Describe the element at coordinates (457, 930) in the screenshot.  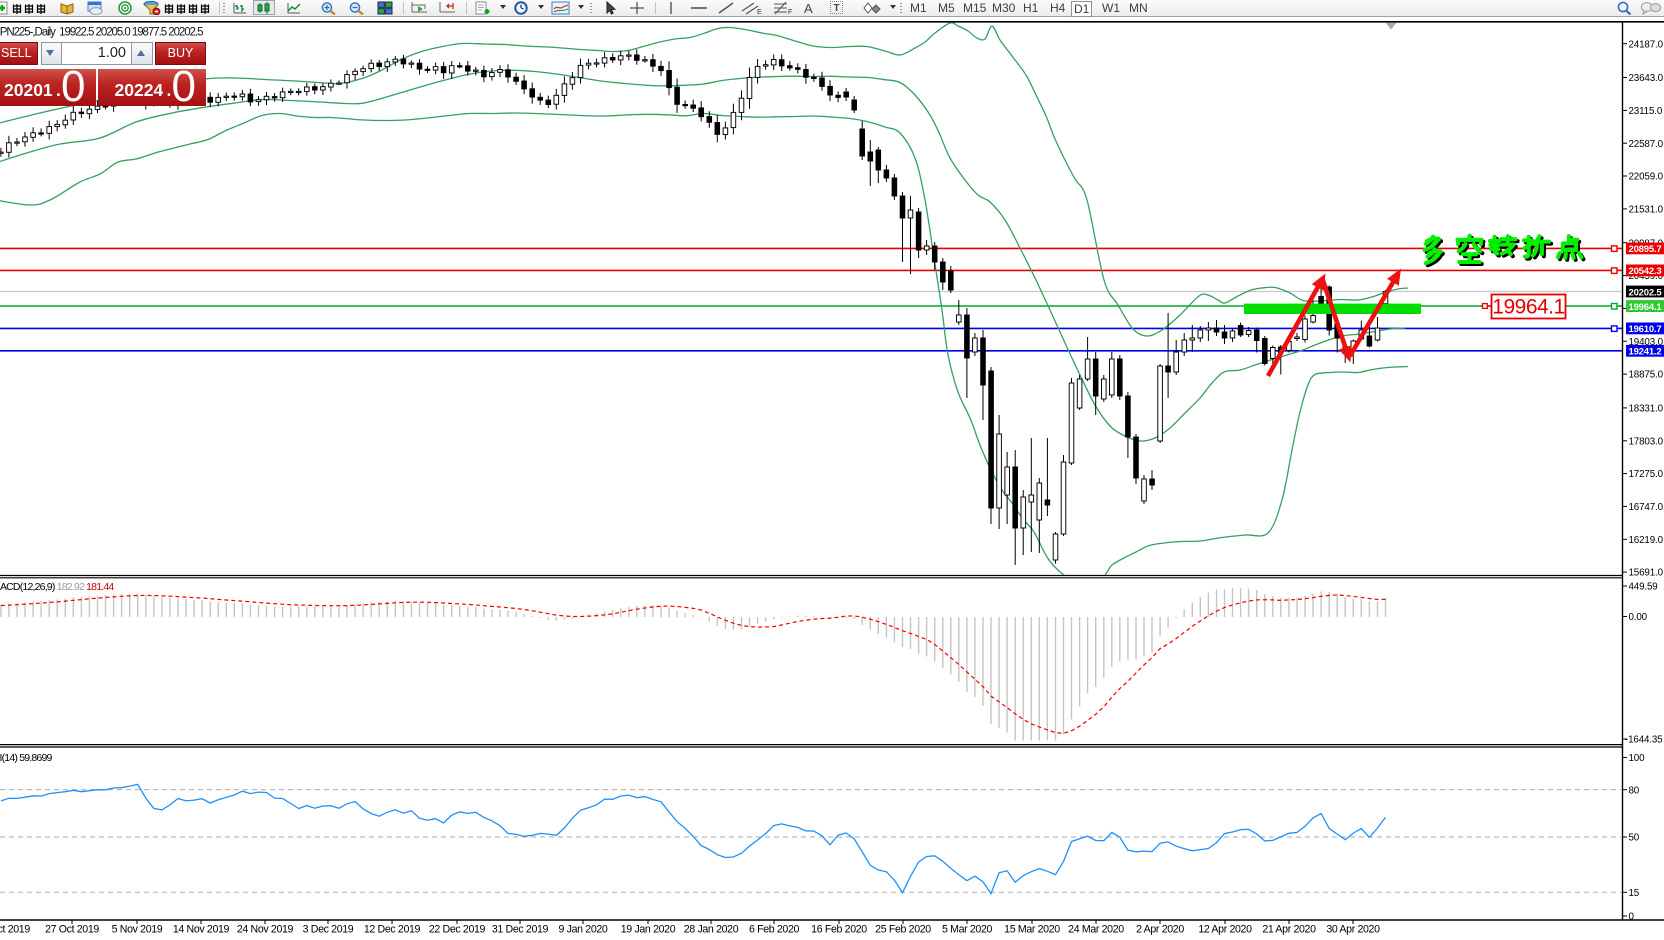
I see `svg-text: 22 Dec 2019` at that location.